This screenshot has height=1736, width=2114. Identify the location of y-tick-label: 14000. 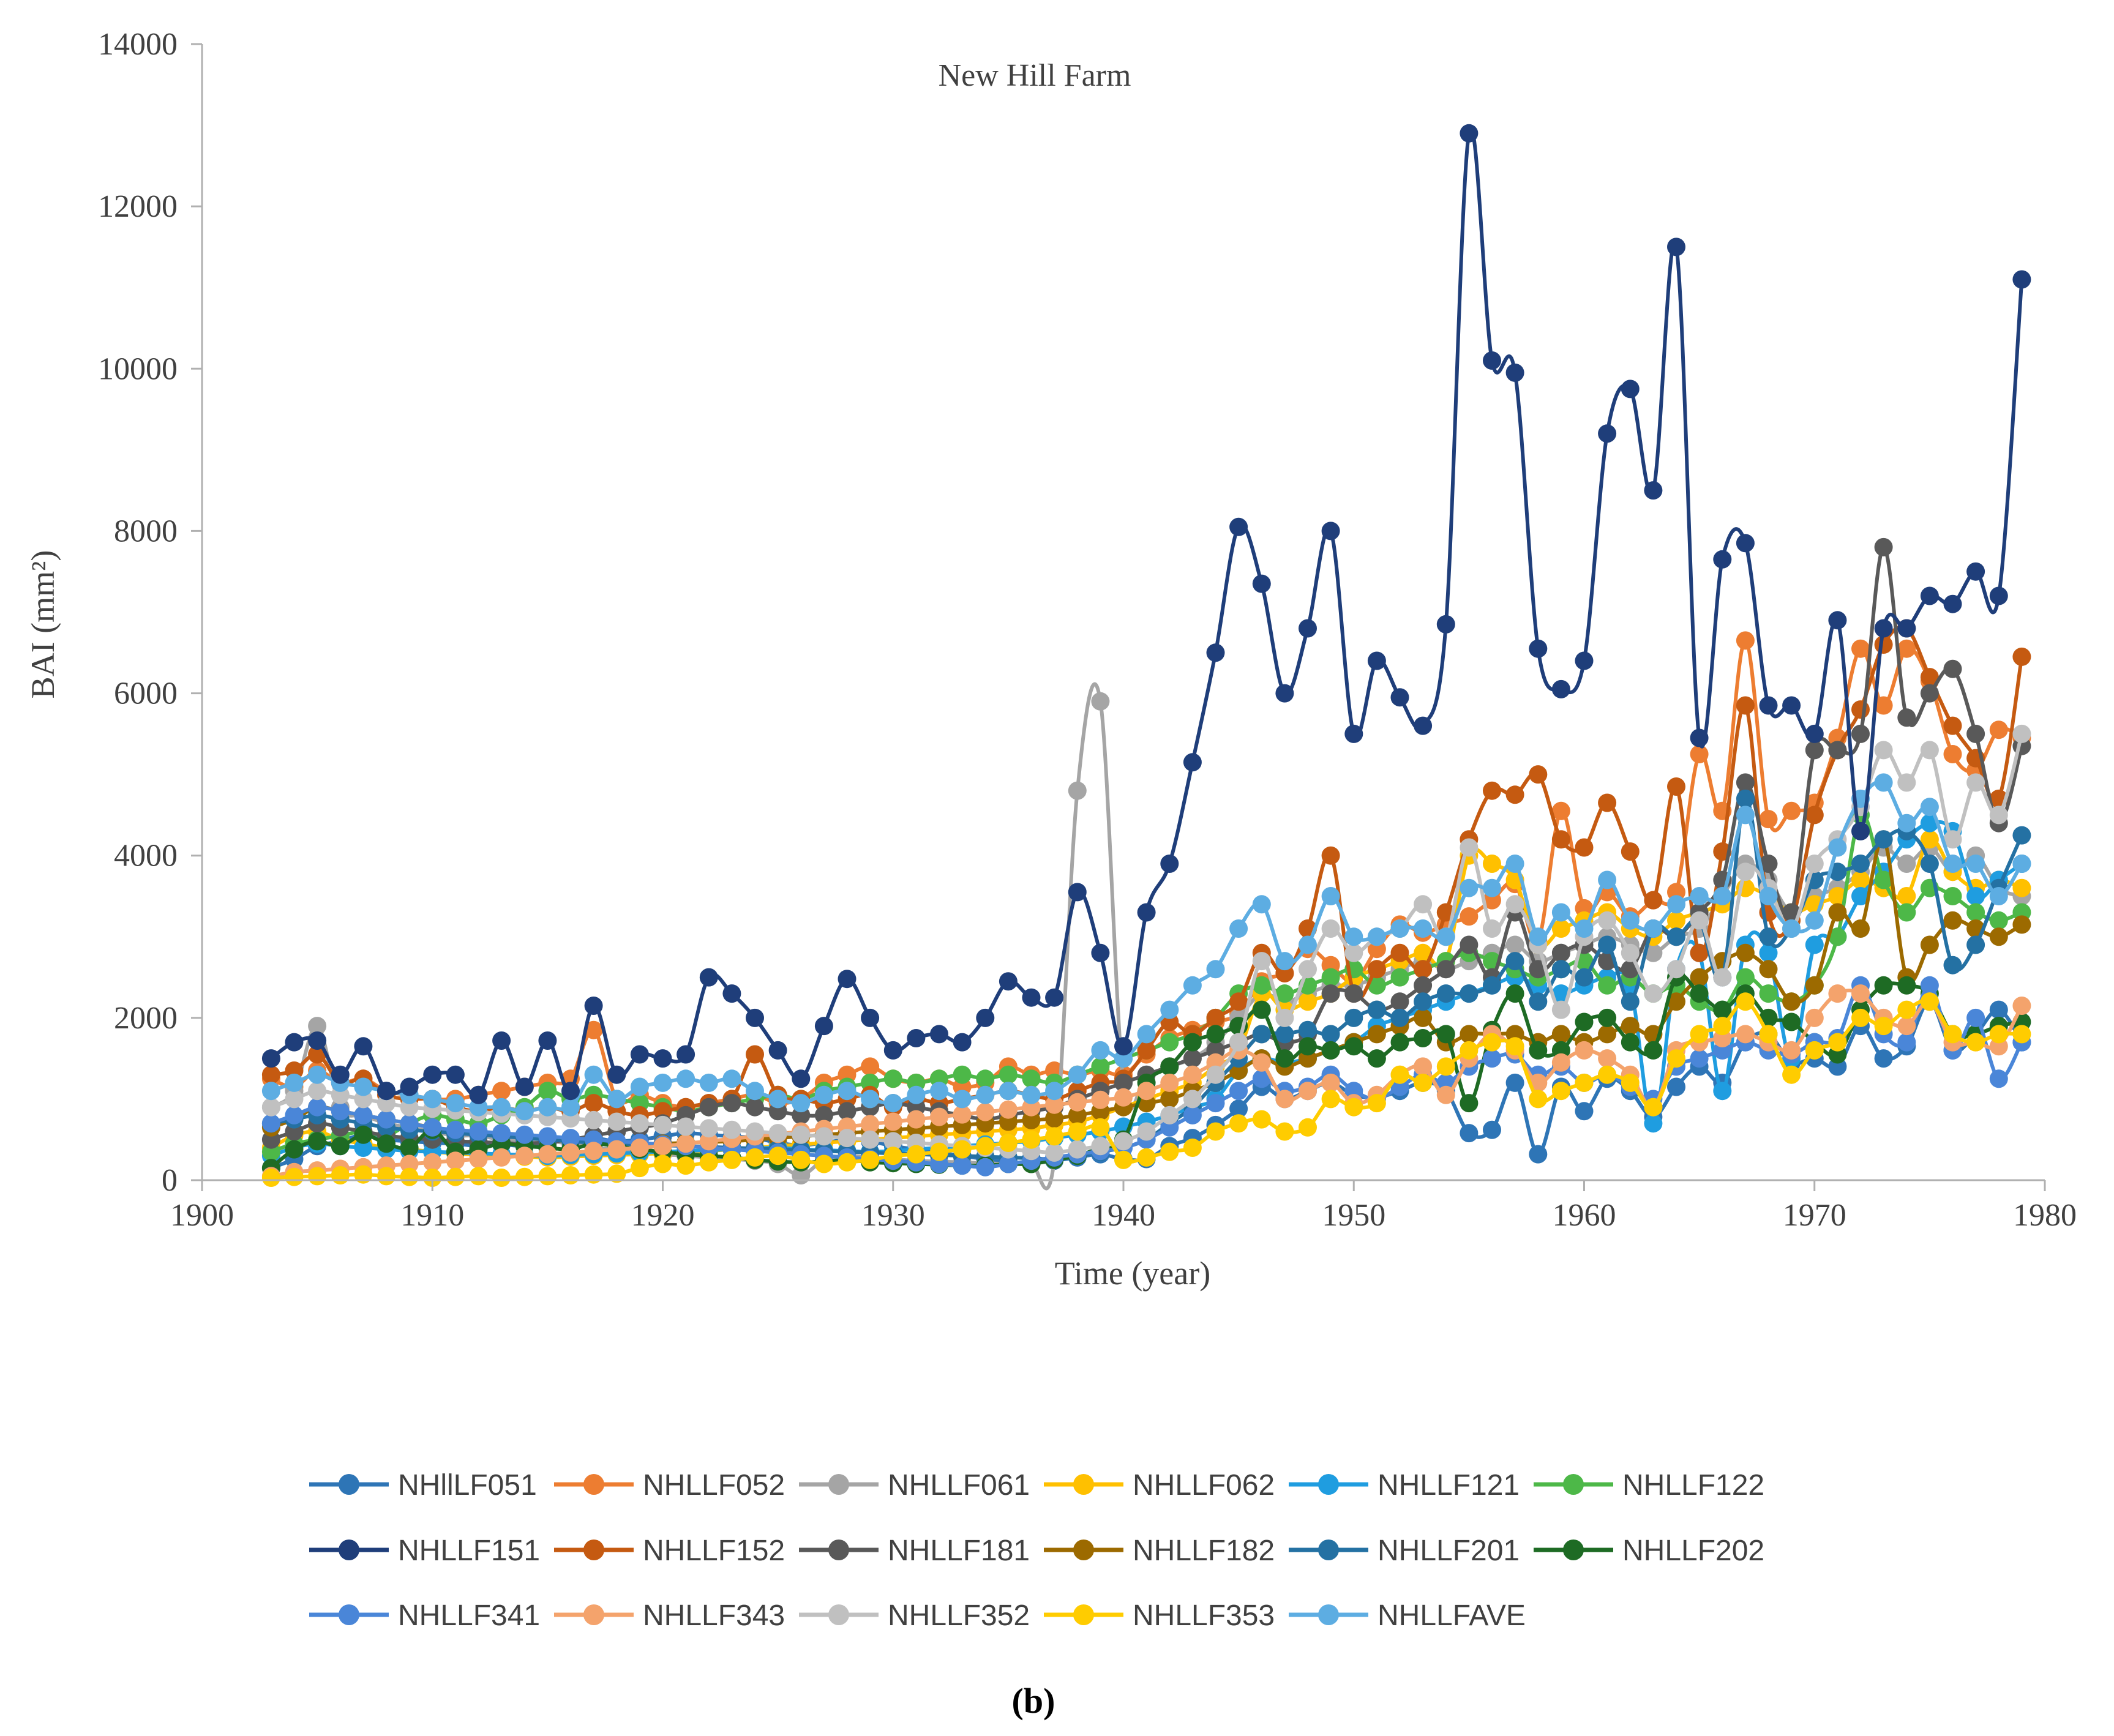
(138, 45).